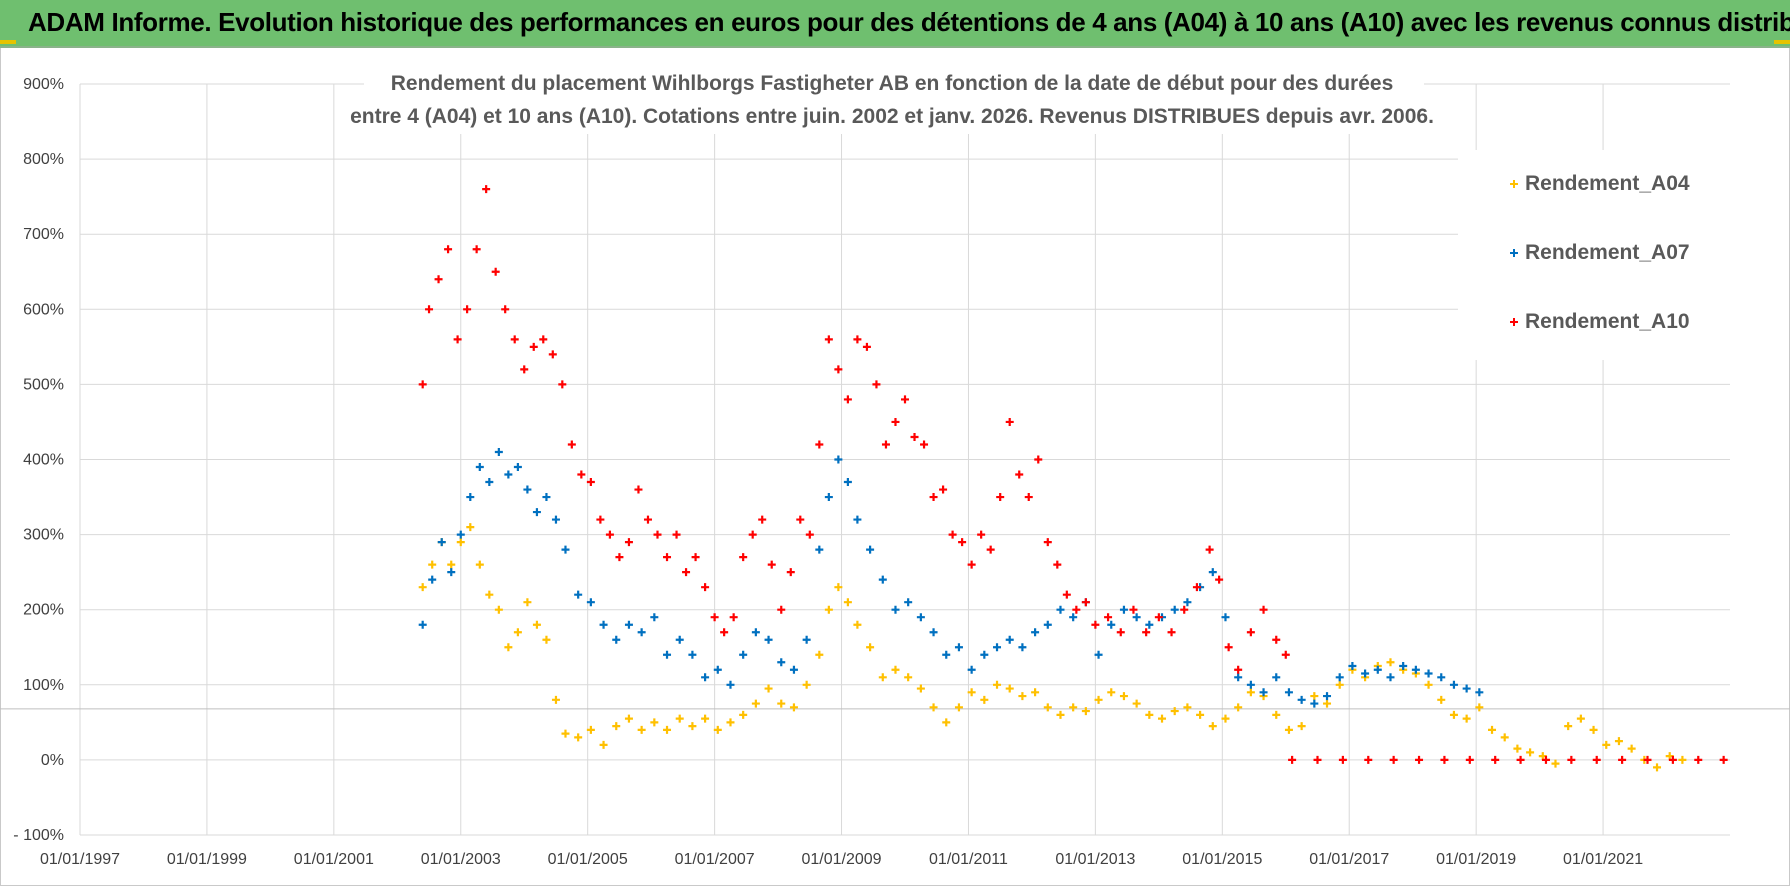  Describe the element at coordinates (1349, 859) in the screenshot. I see `x-tick-label: 01/01/2017` at that location.